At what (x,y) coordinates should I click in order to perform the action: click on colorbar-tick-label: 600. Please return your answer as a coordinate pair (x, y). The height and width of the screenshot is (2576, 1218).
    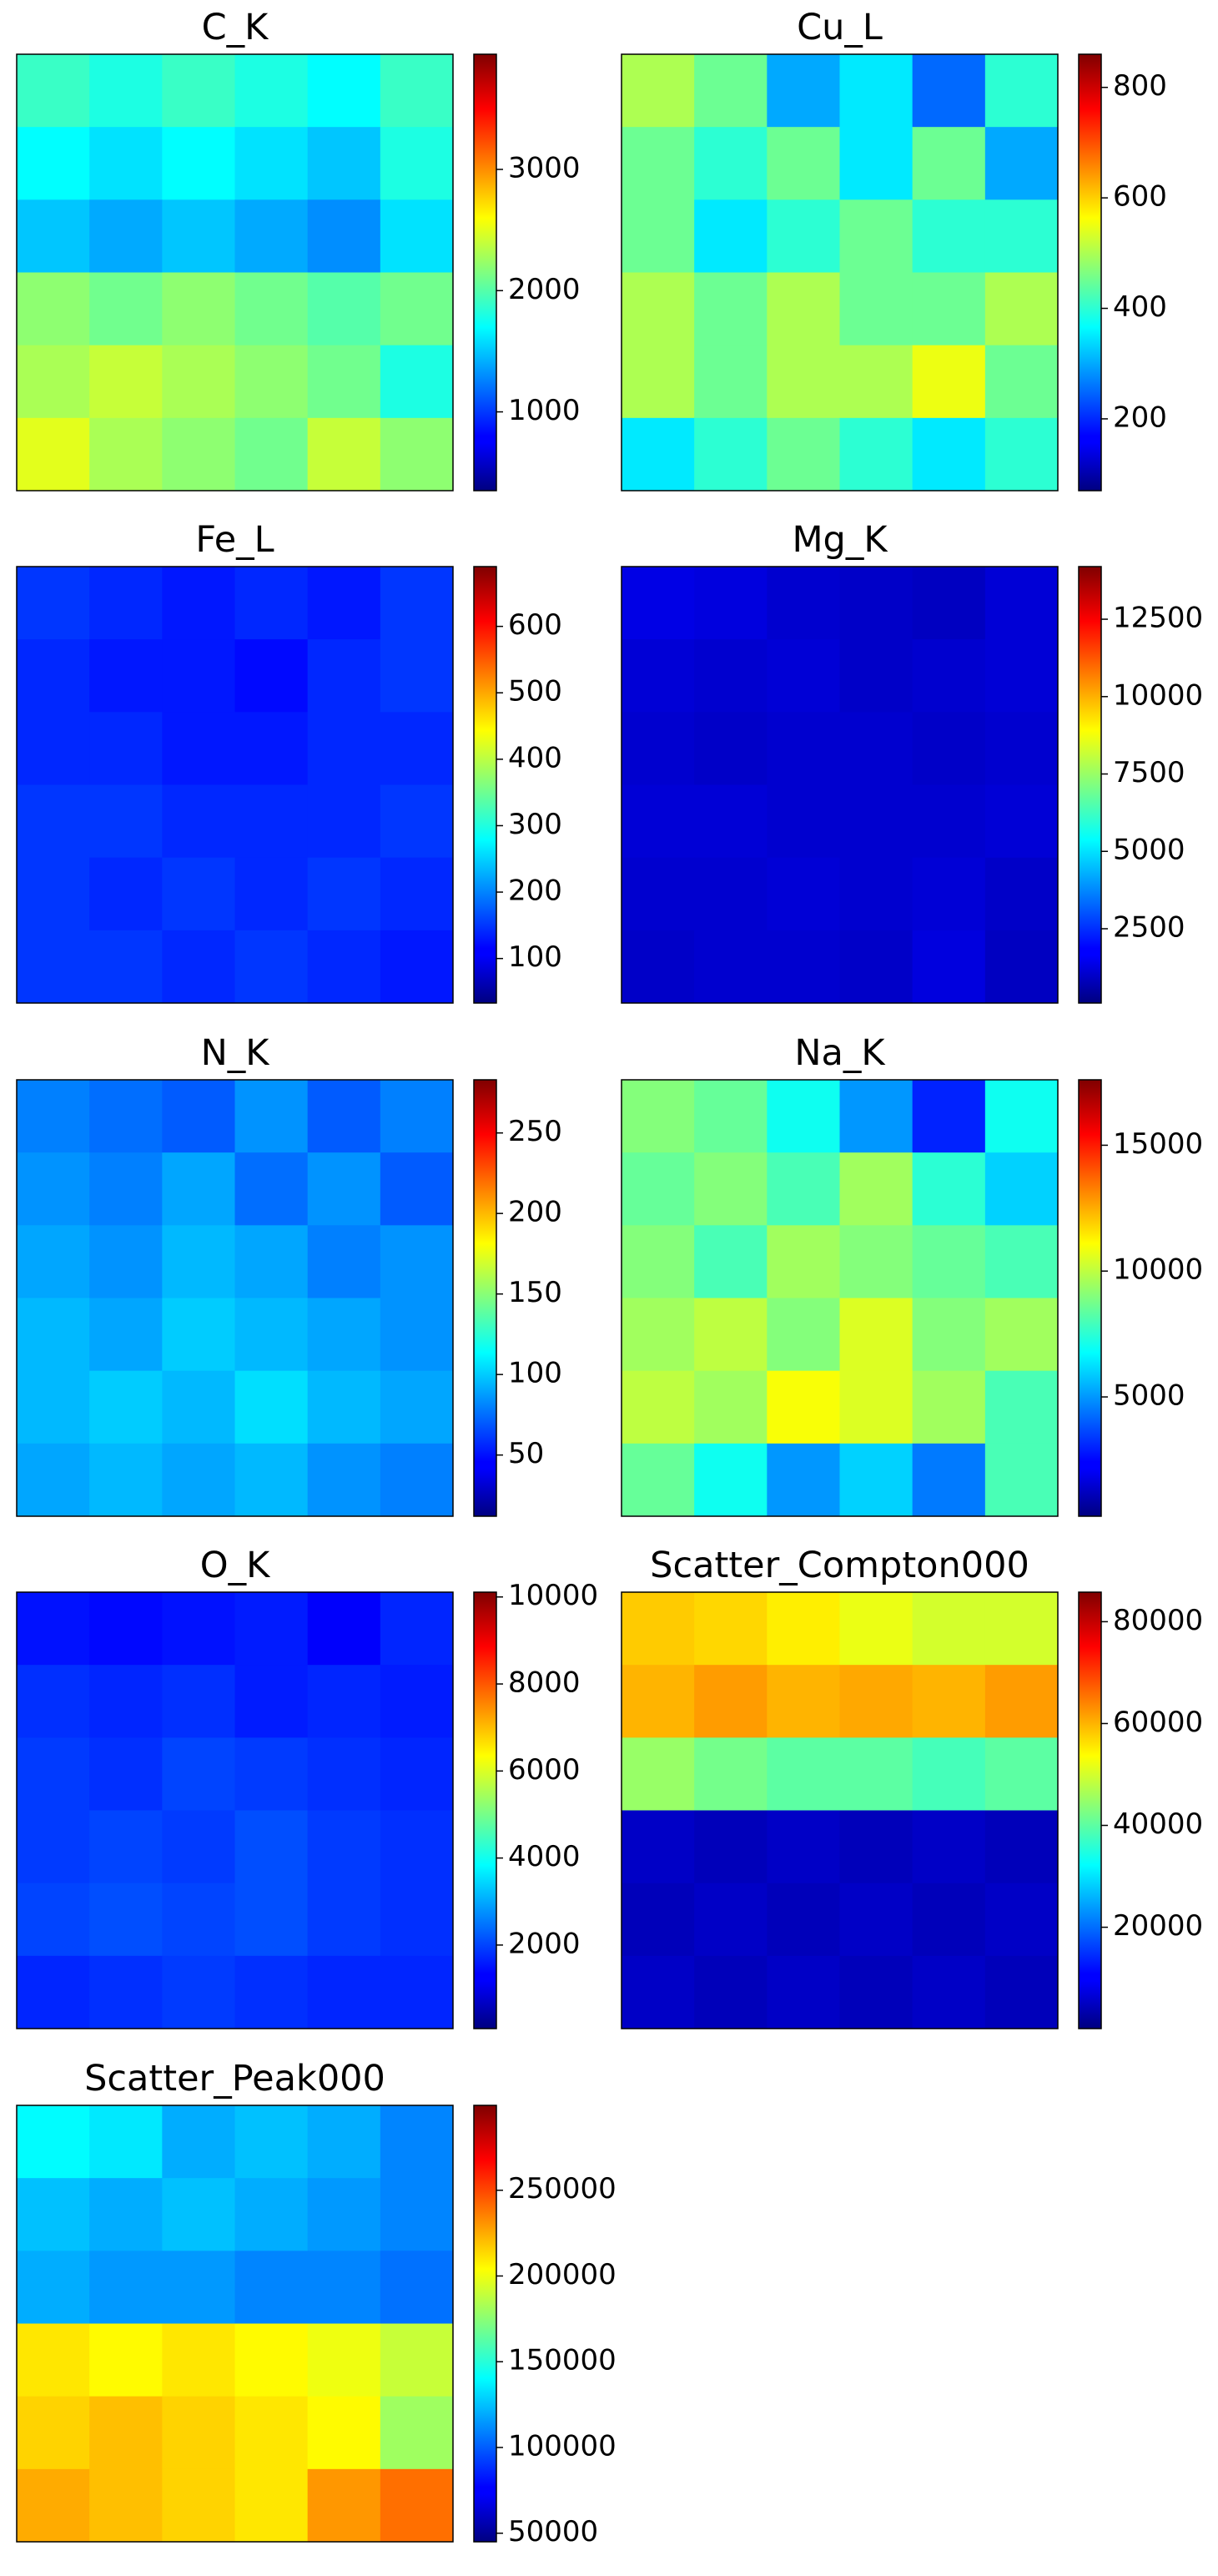
    Looking at the image, I should click on (535, 625).